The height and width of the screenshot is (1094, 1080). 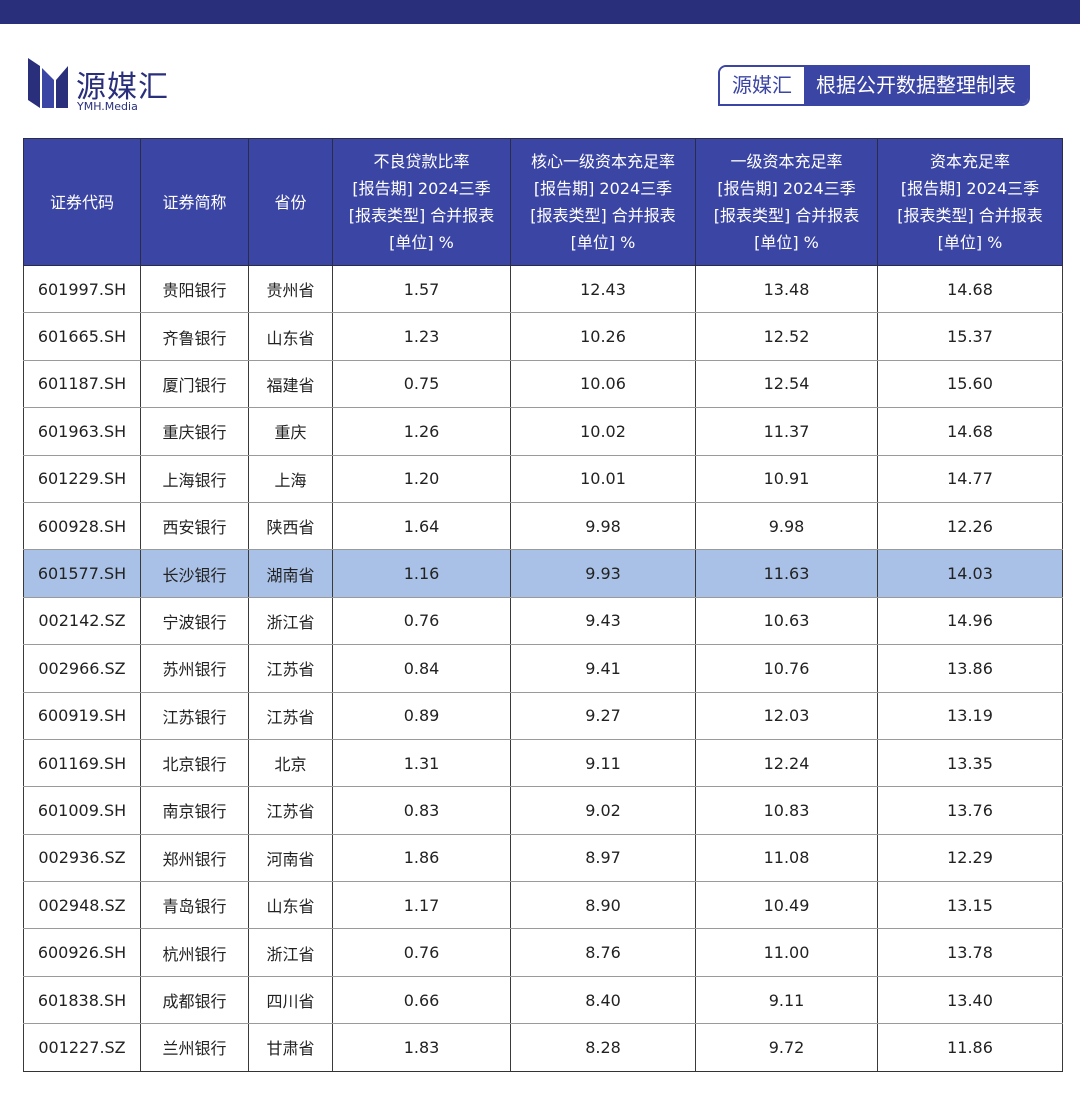 I want to click on header-line: 不良贷款比率, so click(x=421, y=161).